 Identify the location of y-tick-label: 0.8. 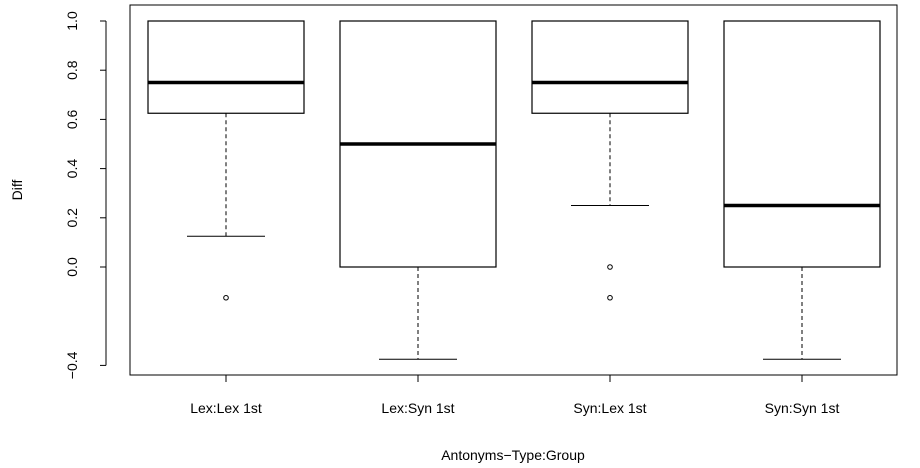
(72, 70).